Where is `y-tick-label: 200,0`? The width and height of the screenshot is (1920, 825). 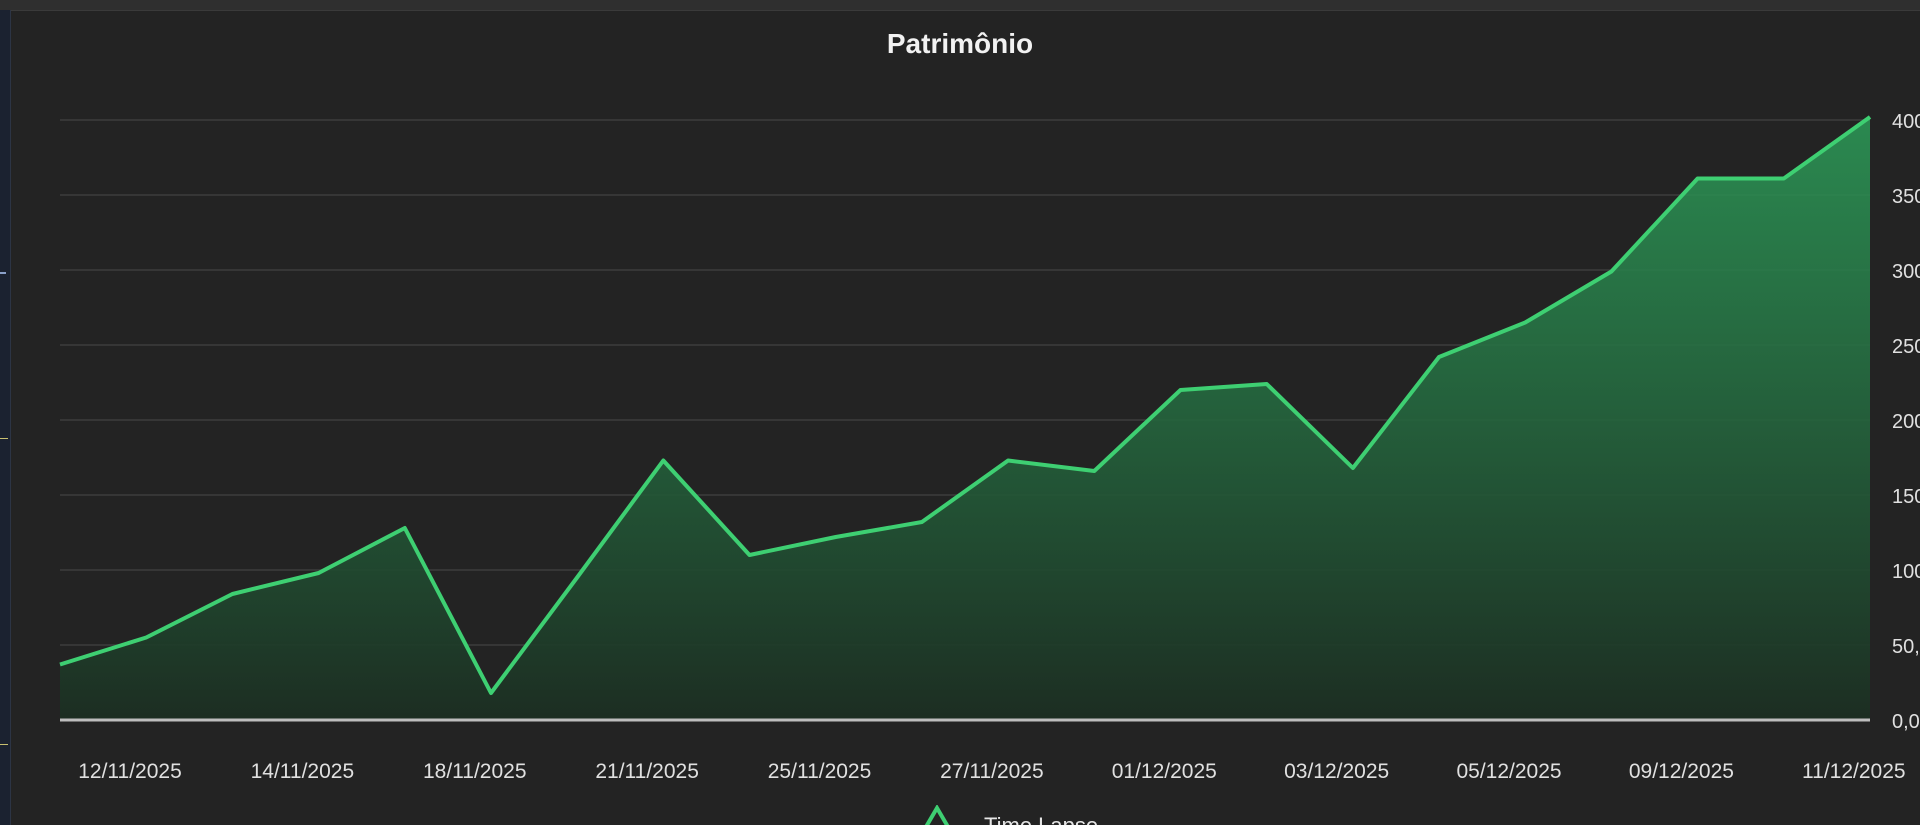 y-tick-label: 200,0 is located at coordinates (1906, 422).